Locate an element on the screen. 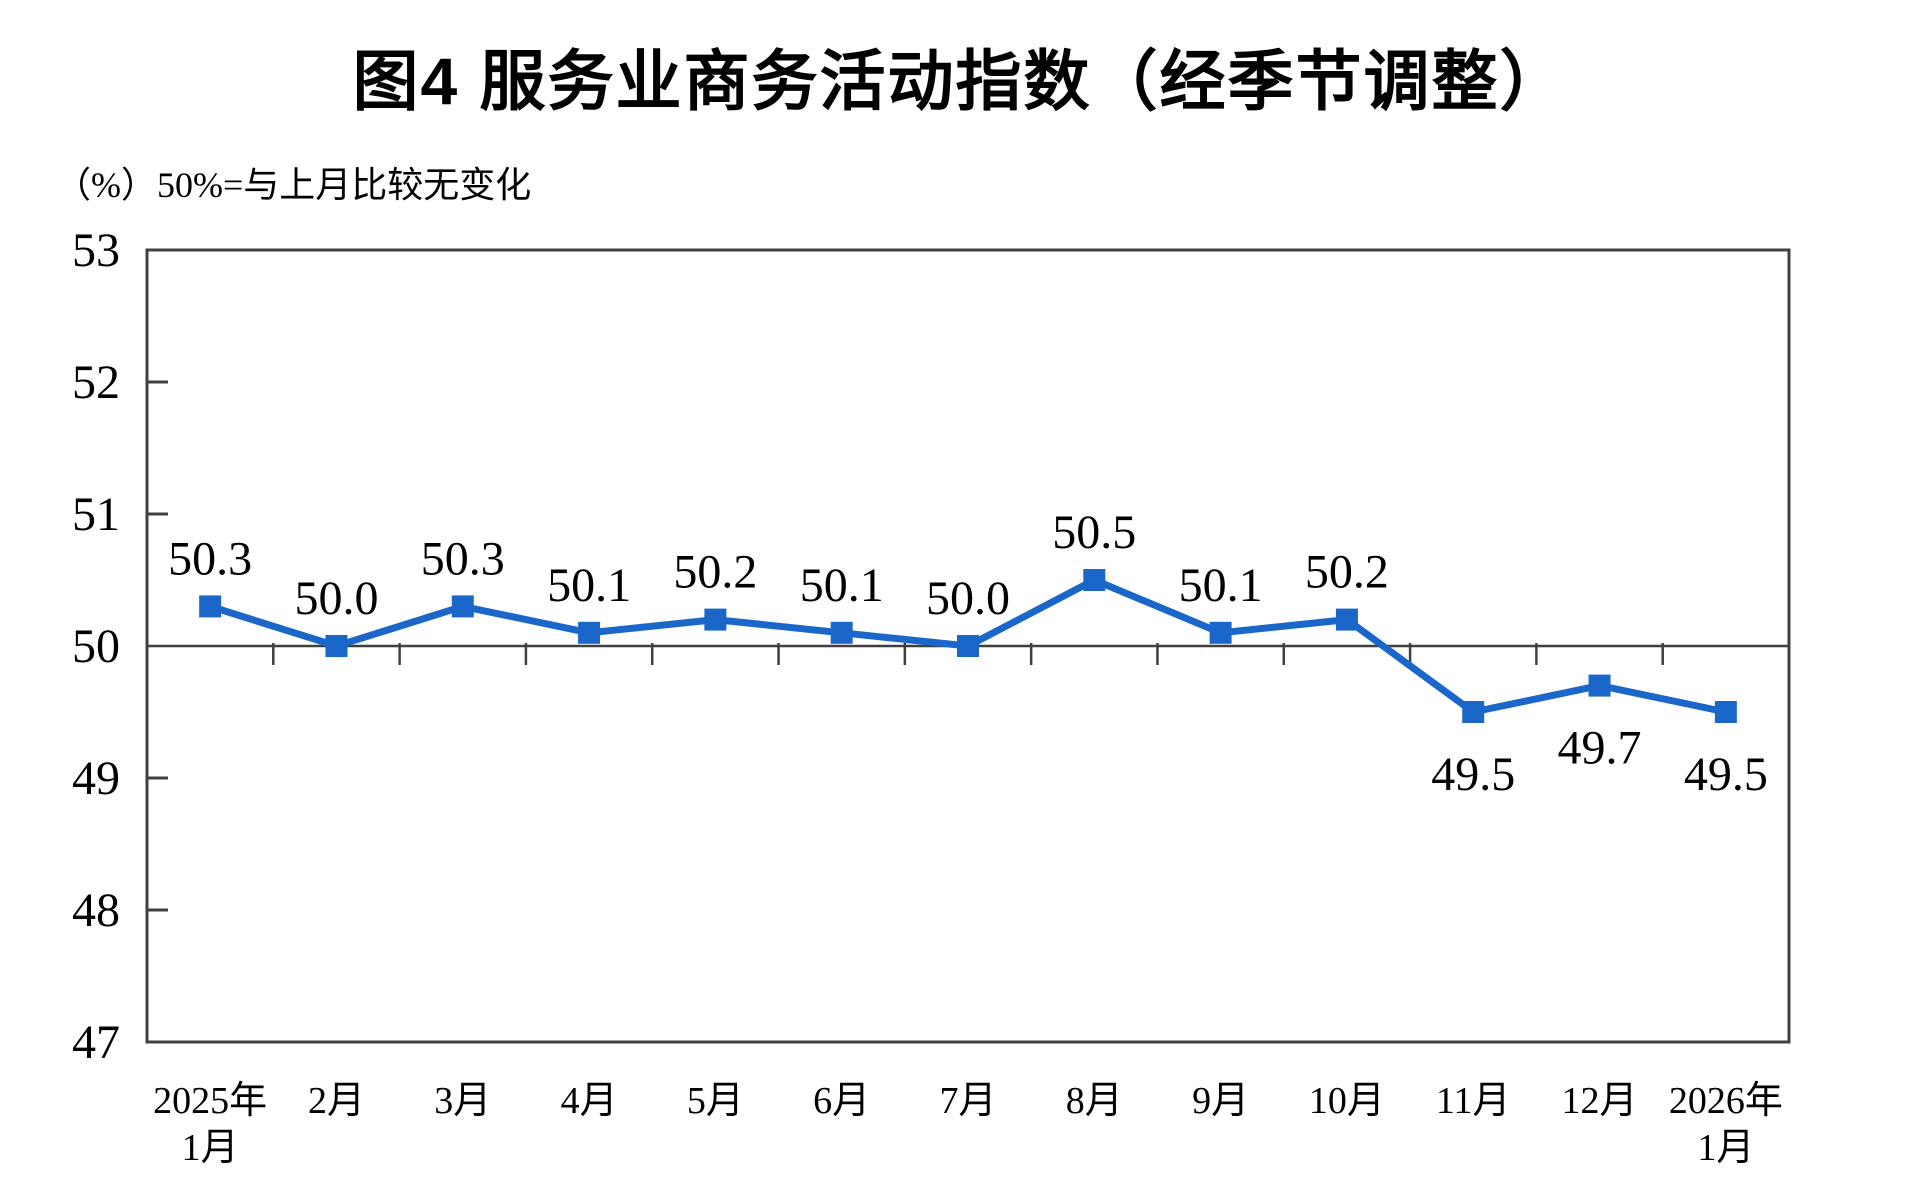 The image size is (1920, 1191). x-axis-label-12-line2: 1月 is located at coordinates (1725, 1148).